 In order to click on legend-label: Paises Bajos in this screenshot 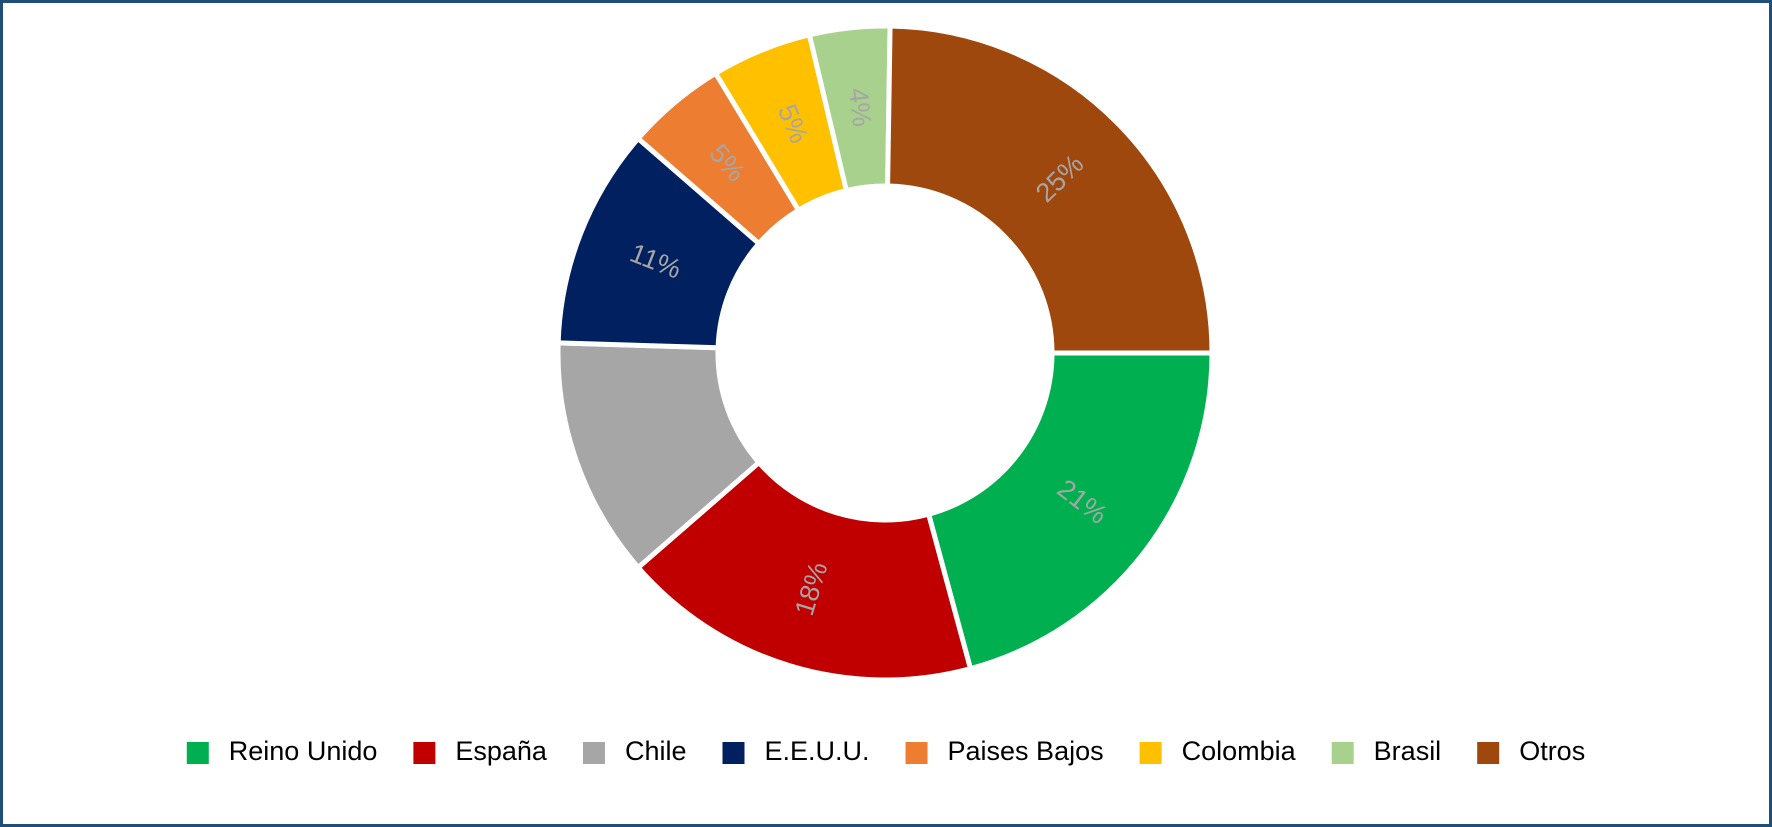, I will do `click(1026, 751)`.